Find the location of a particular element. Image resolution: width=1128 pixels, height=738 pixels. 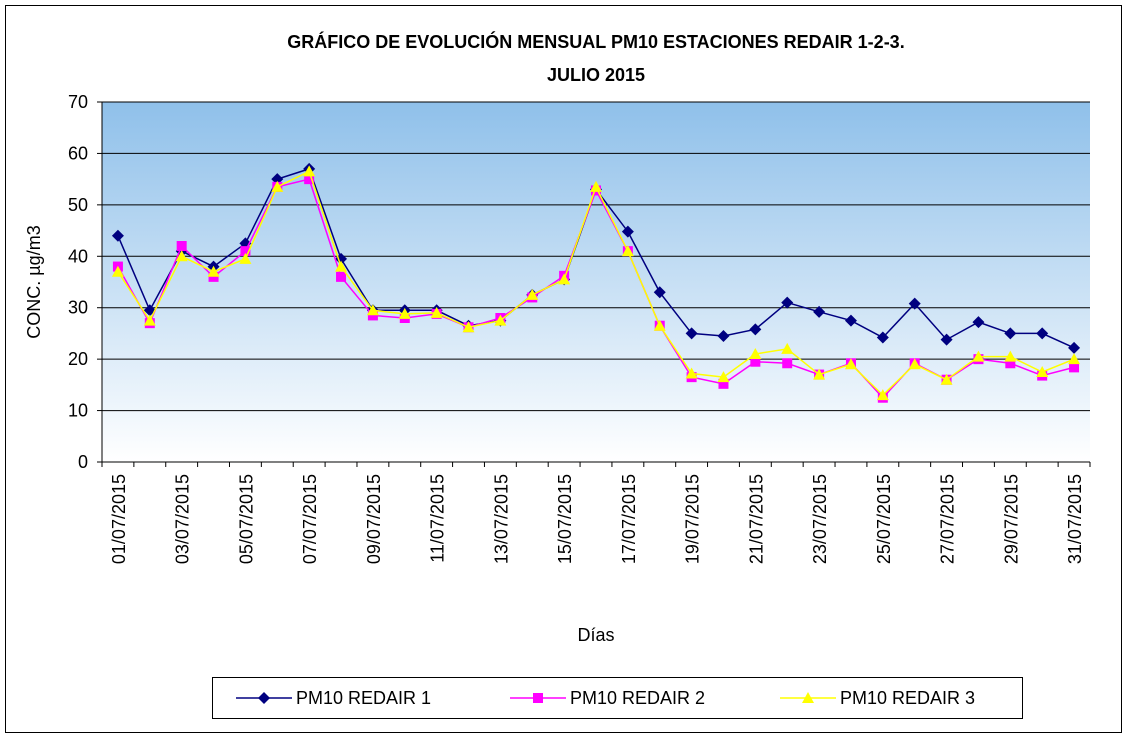

y-tick-label: 0 is located at coordinates (83, 462).